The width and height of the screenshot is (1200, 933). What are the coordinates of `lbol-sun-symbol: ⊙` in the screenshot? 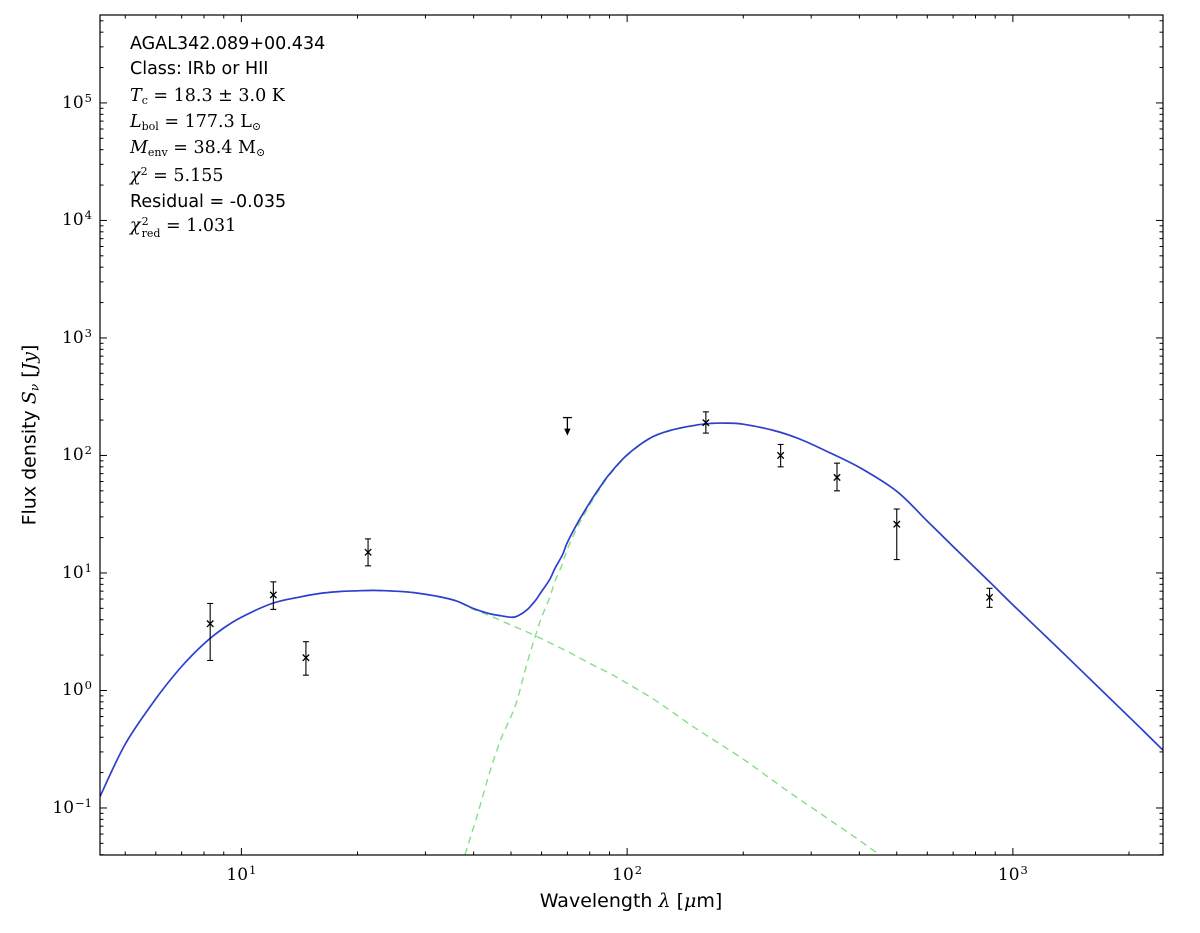 It's located at (256, 126).